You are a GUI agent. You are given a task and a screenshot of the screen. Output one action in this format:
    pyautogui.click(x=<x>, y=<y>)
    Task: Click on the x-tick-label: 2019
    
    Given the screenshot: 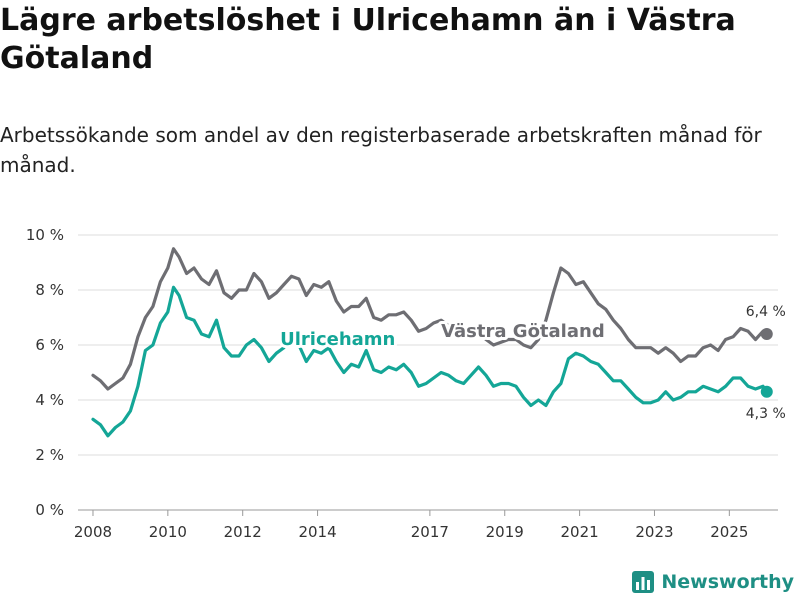 What is the action you would take?
    pyautogui.click(x=505, y=532)
    